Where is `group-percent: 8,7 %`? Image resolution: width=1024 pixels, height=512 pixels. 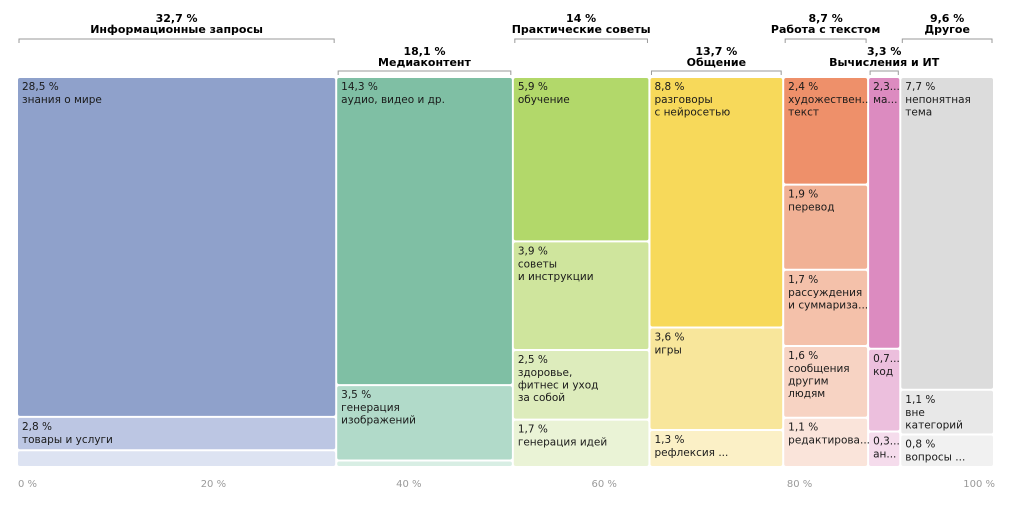 group-percent: 8,7 % is located at coordinates (825, 18).